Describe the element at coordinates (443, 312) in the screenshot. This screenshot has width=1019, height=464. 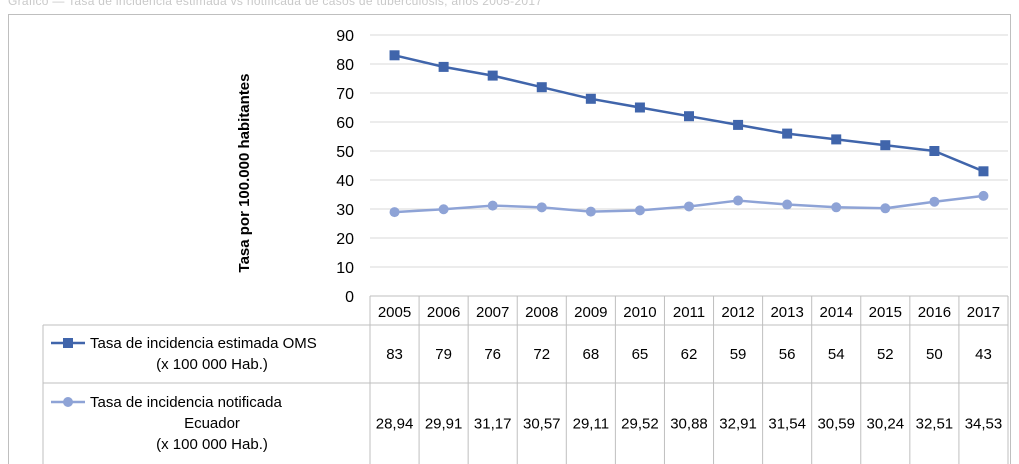
I see `x-tick-label: 2006` at that location.